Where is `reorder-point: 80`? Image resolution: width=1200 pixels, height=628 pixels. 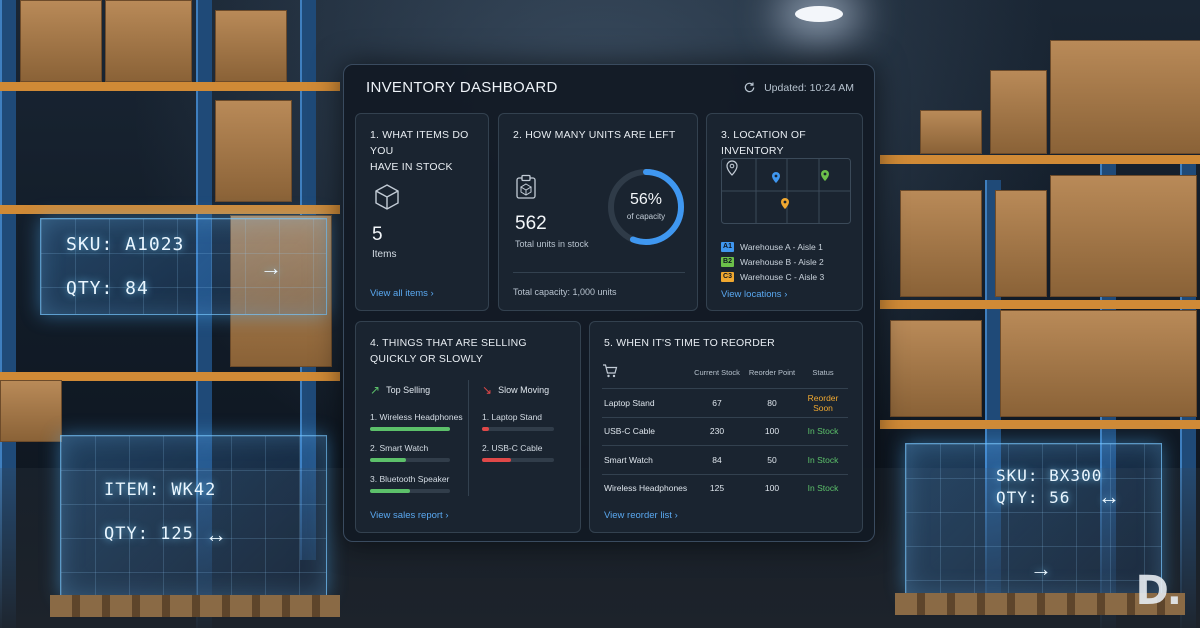
reorder-point: 80 is located at coordinates (772, 402).